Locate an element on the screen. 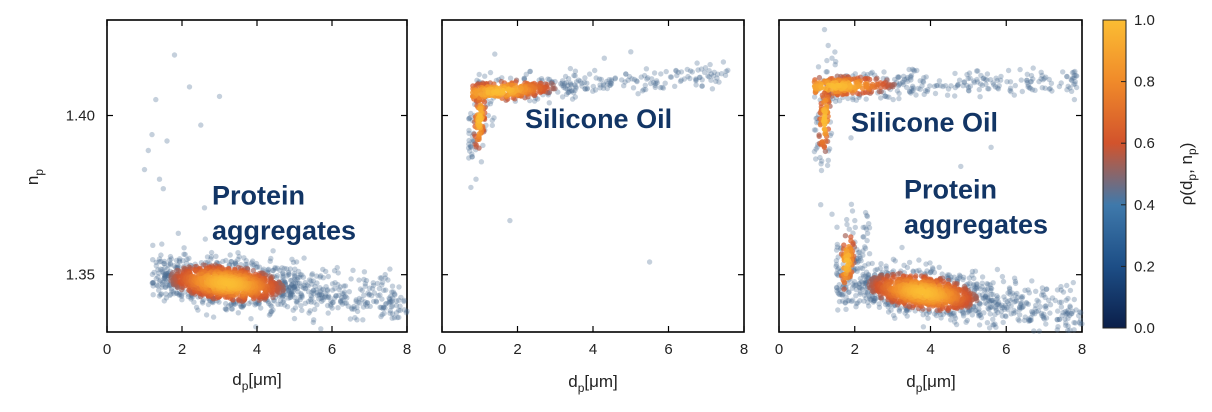  x-tick-label: 0 is located at coordinates (107, 349).